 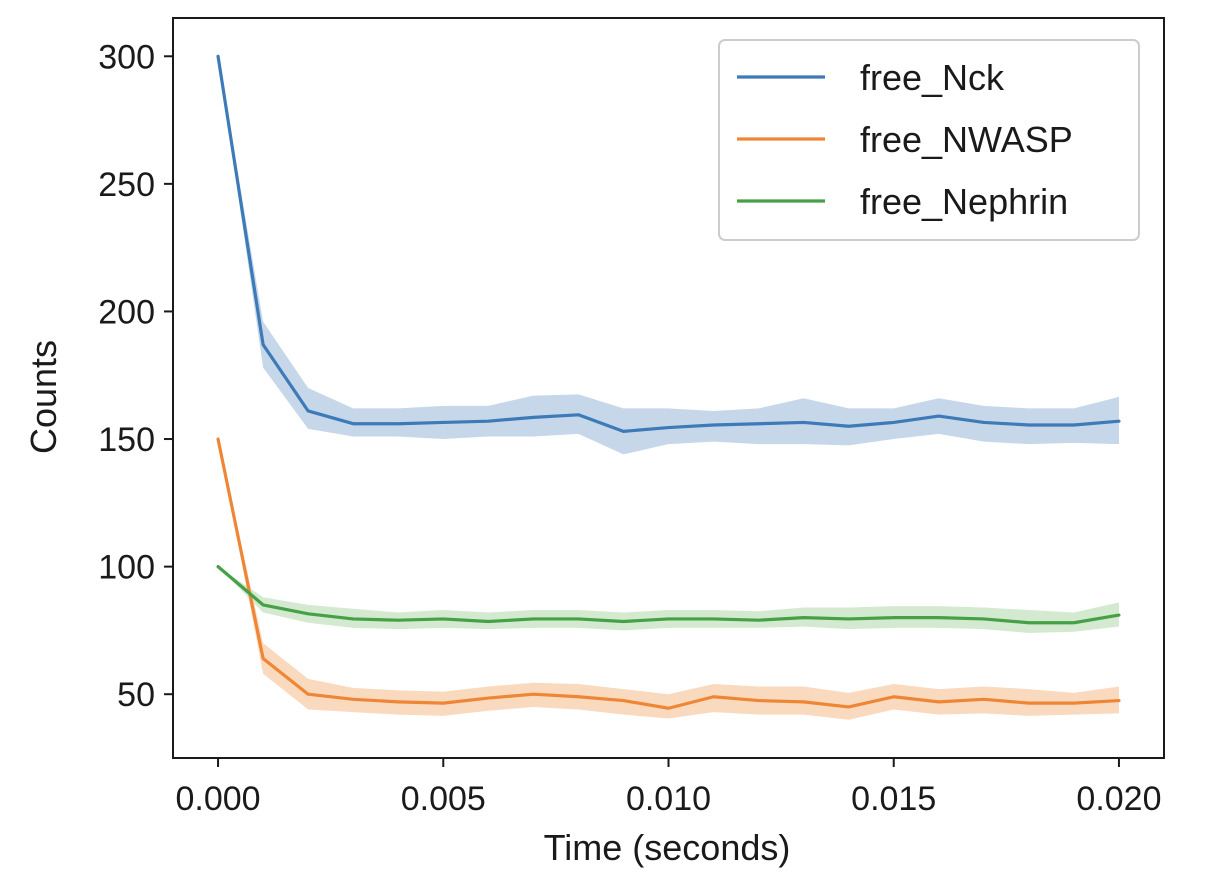 I want to click on legend-label-free-nwasp: free_NWASP, so click(x=966, y=139).